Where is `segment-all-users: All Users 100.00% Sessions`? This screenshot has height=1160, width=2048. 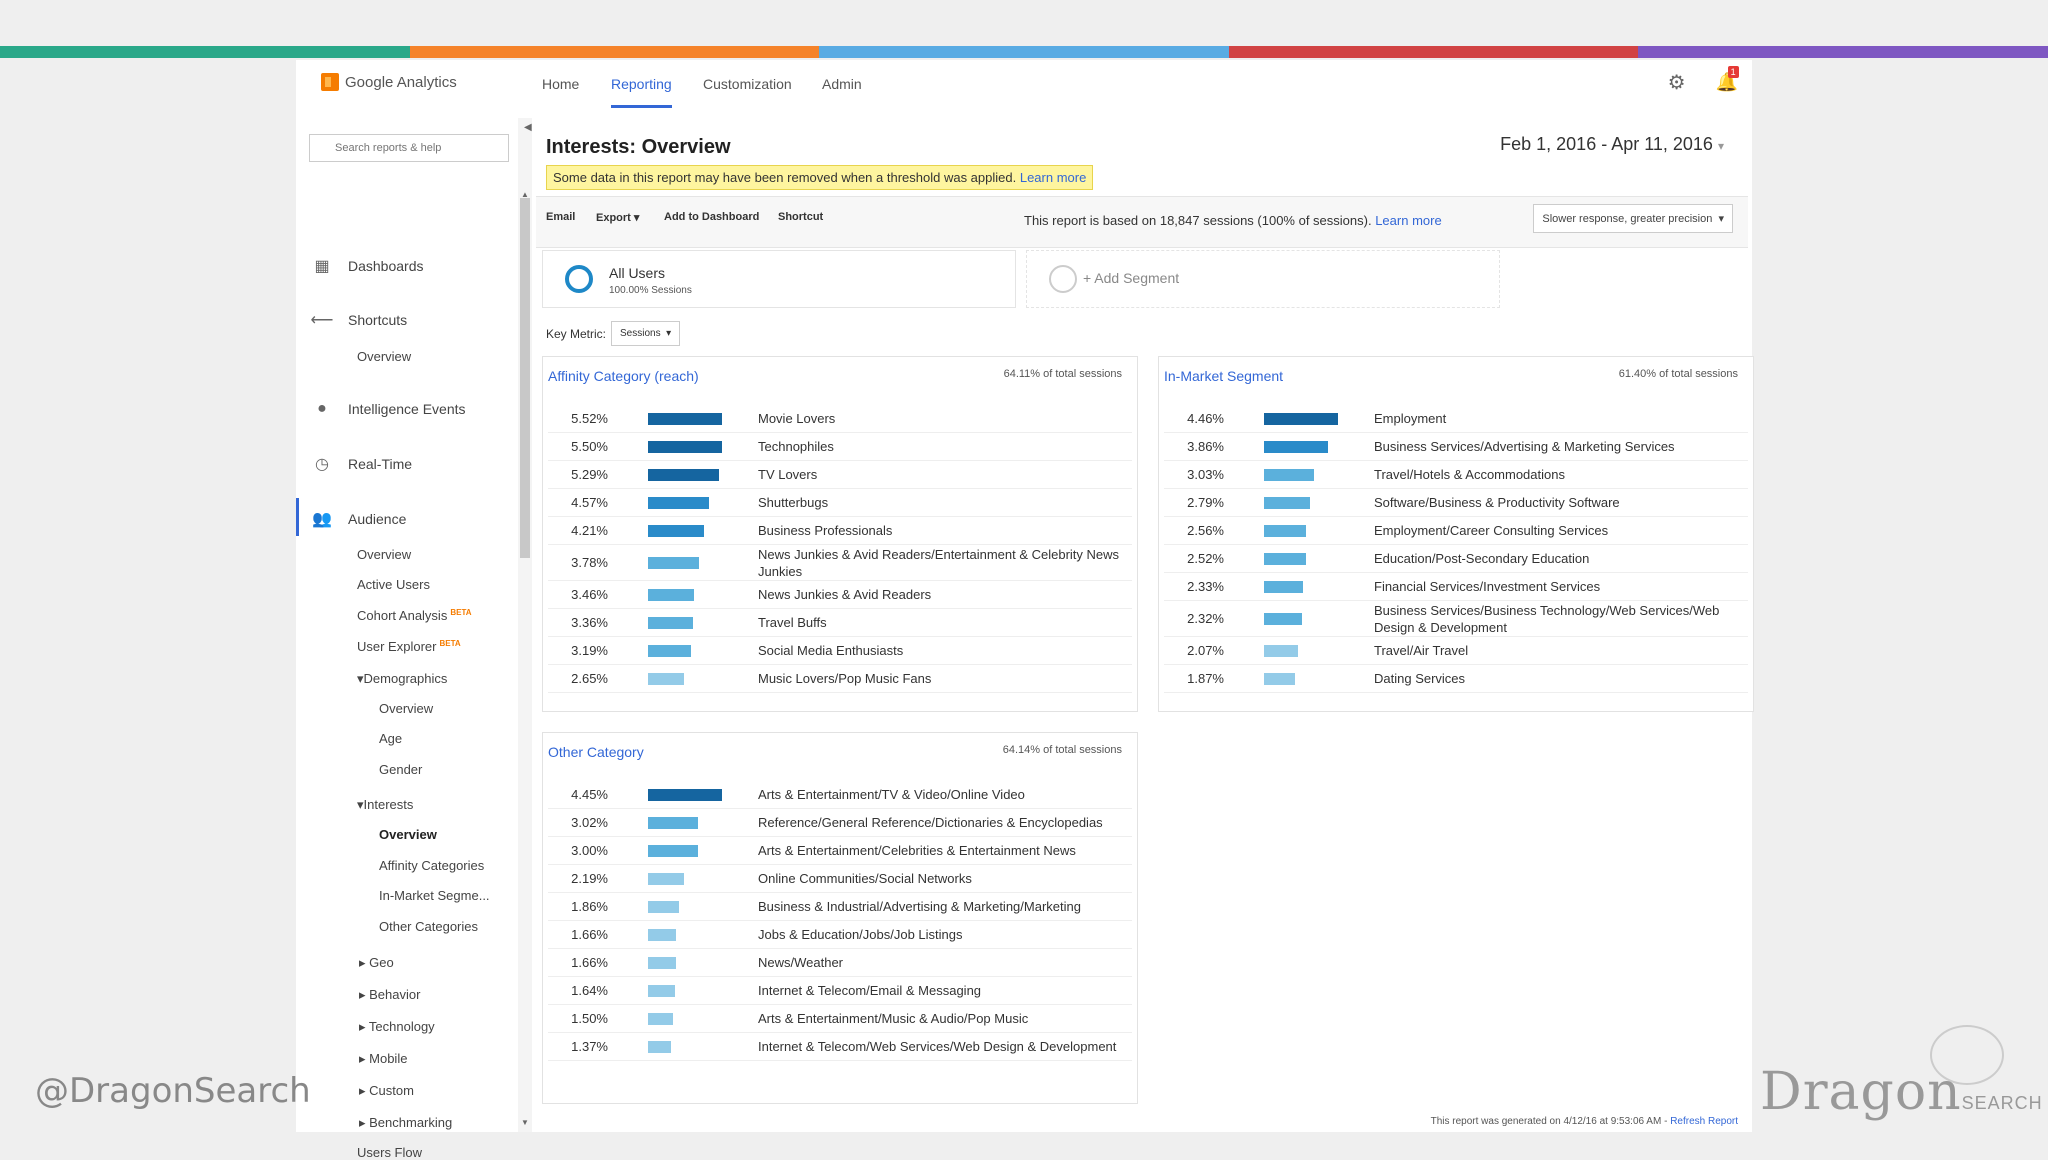
segment-all-users: All Users 100.00% Sessions is located at coordinates (779, 279).